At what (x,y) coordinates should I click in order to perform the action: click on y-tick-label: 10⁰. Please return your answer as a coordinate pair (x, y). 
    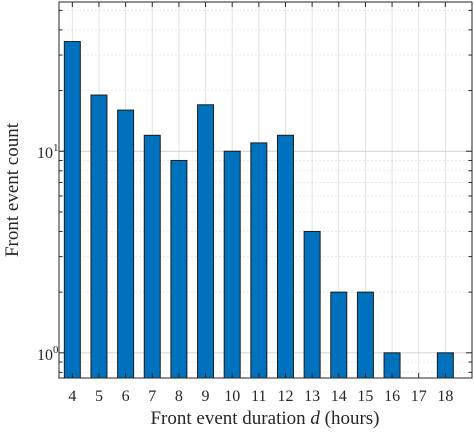
    Looking at the image, I should click on (48, 354).